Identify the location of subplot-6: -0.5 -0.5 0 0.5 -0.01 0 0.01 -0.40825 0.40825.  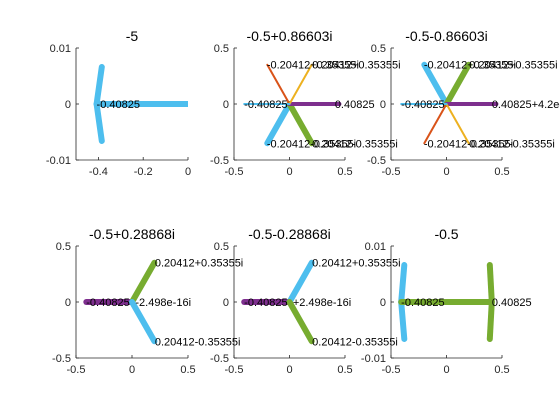
(446, 301).